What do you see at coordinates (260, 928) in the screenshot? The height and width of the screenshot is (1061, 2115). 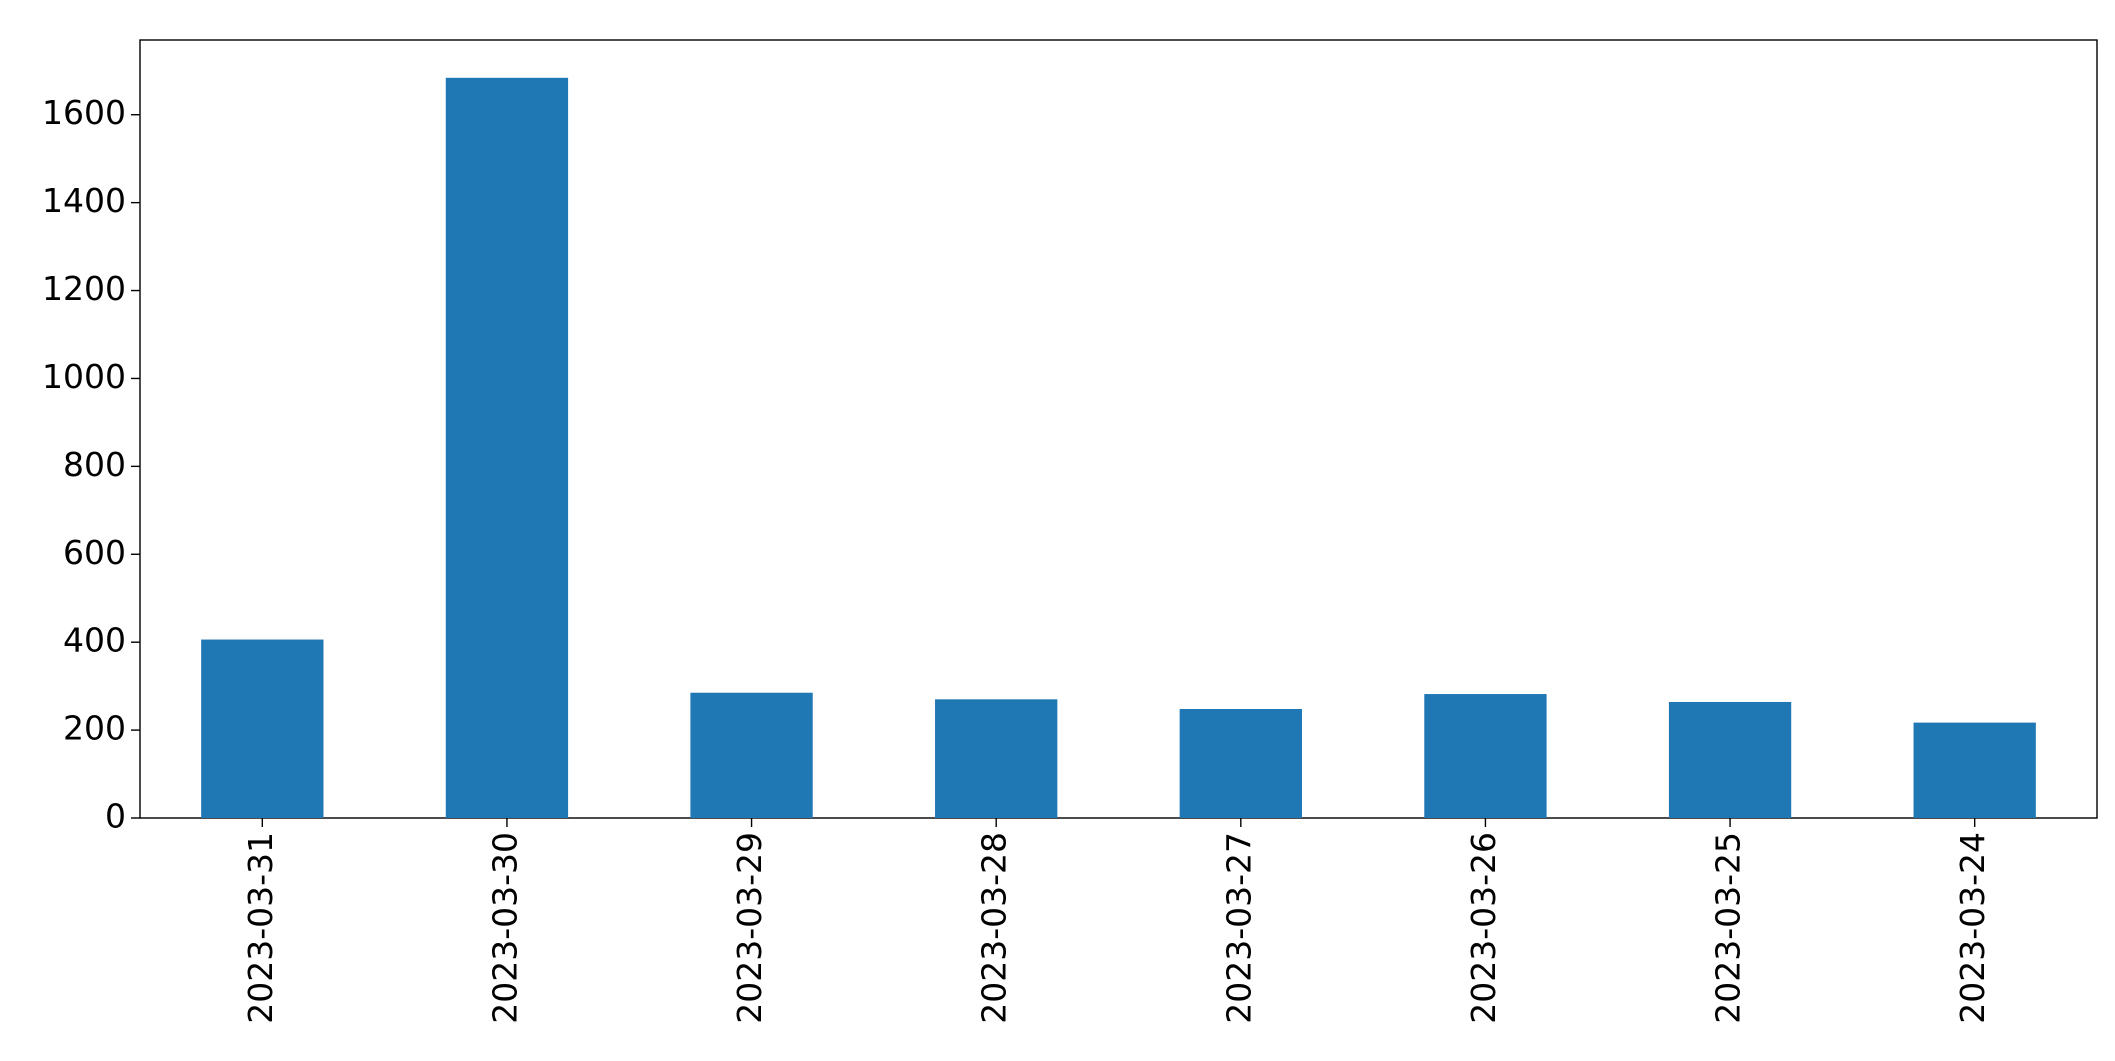 I see `x-tick-label: 2023-03-31` at bounding box center [260, 928].